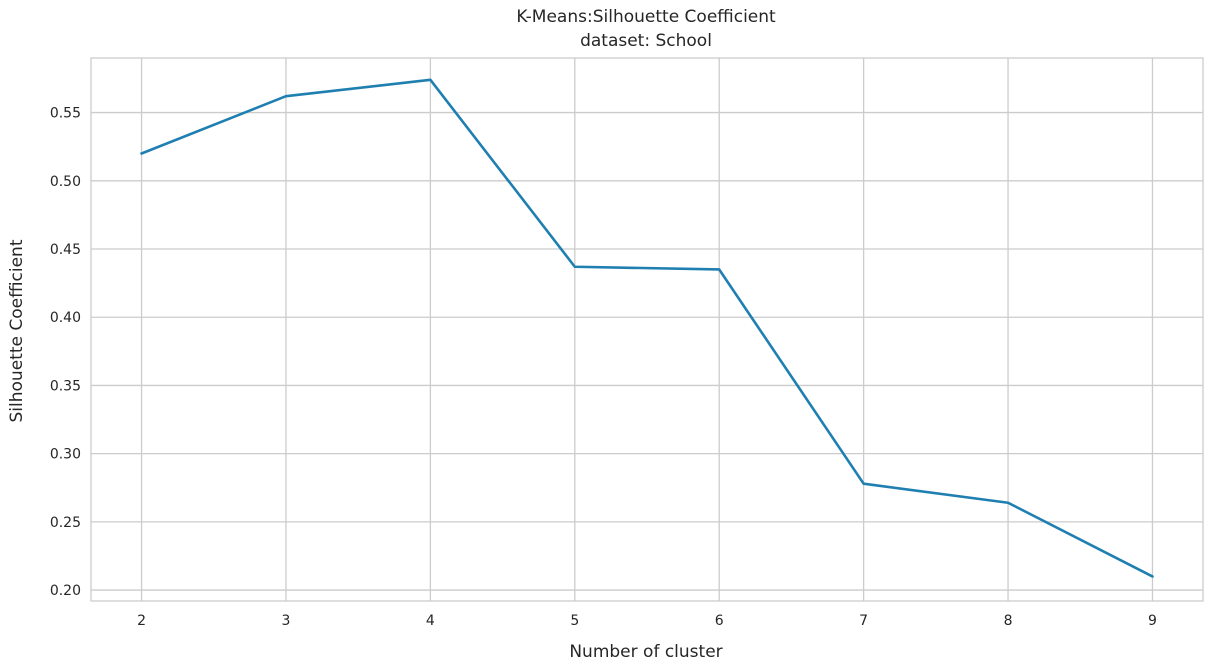  What do you see at coordinates (65, 523) in the screenshot?
I see `y-tick-label: 0.25` at bounding box center [65, 523].